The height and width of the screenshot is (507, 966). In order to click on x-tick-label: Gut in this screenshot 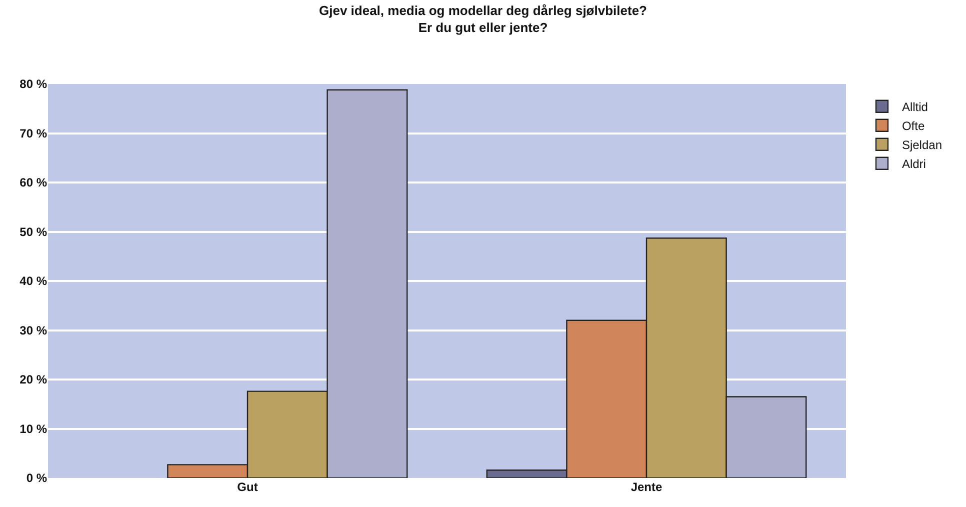, I will do `click(247, 487)`.